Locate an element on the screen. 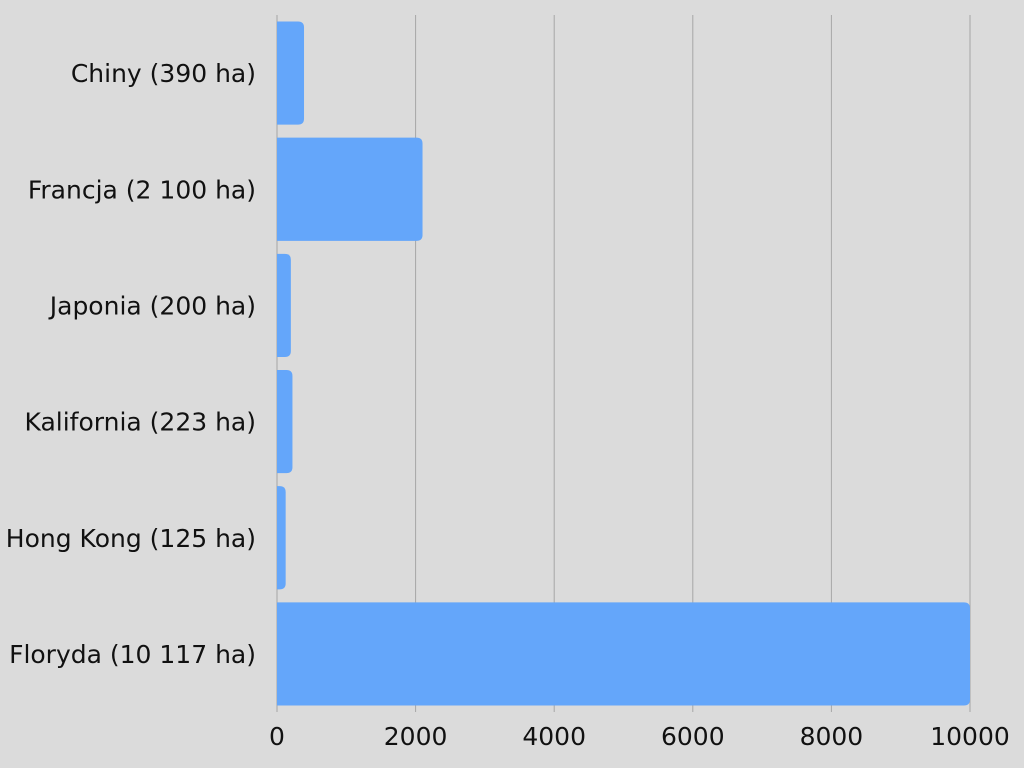 The width and height of the screenshot is (1024, 768). category-label: Floryda (10 117 ha) is located at coordinates (132, 654).